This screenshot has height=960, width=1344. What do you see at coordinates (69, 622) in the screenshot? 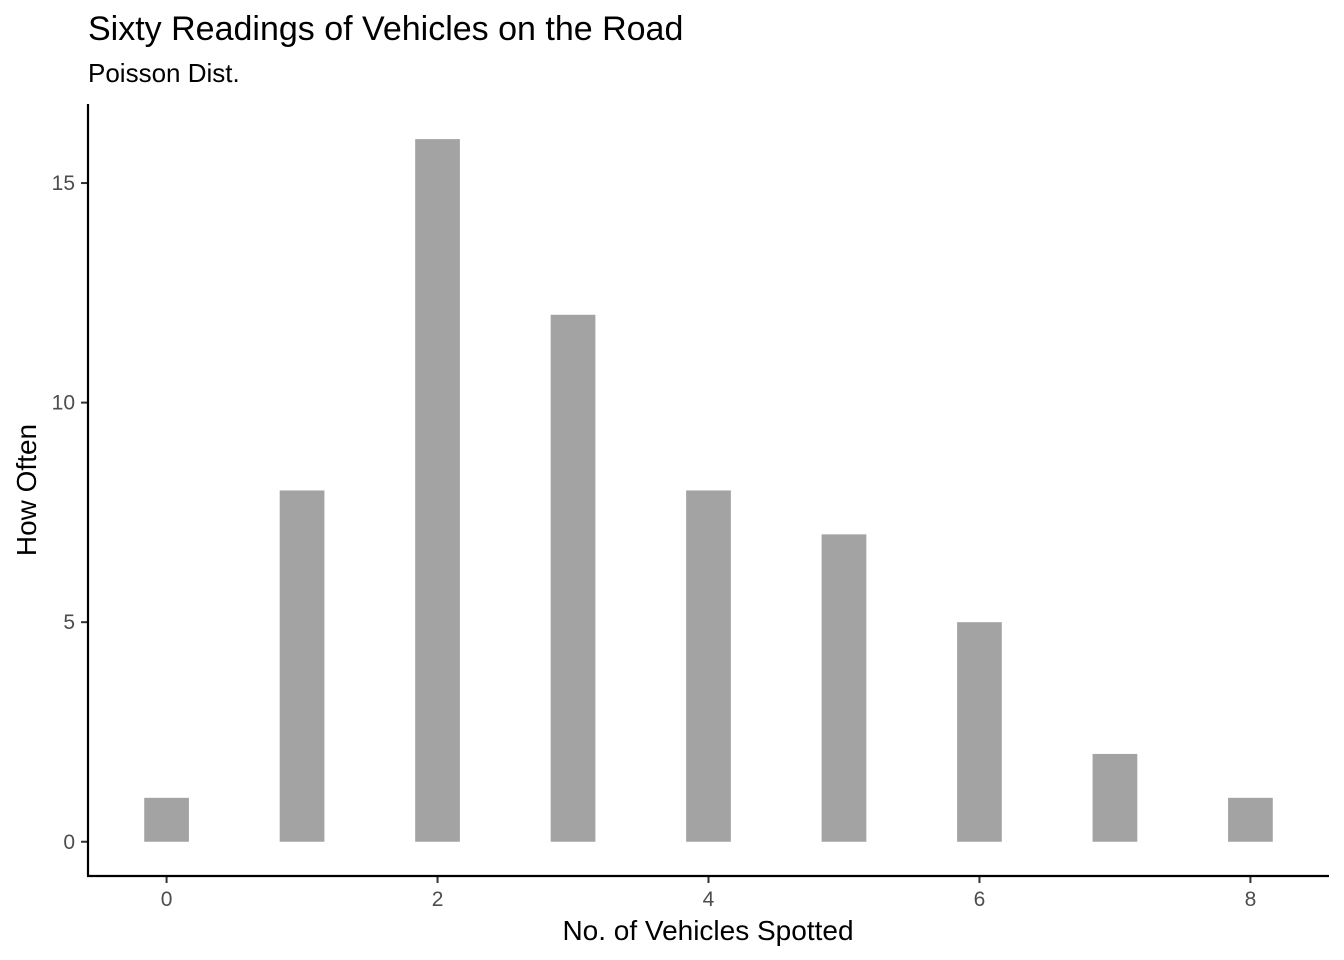
I see `y-tick-label: 5` at bounding box center [69, 622].